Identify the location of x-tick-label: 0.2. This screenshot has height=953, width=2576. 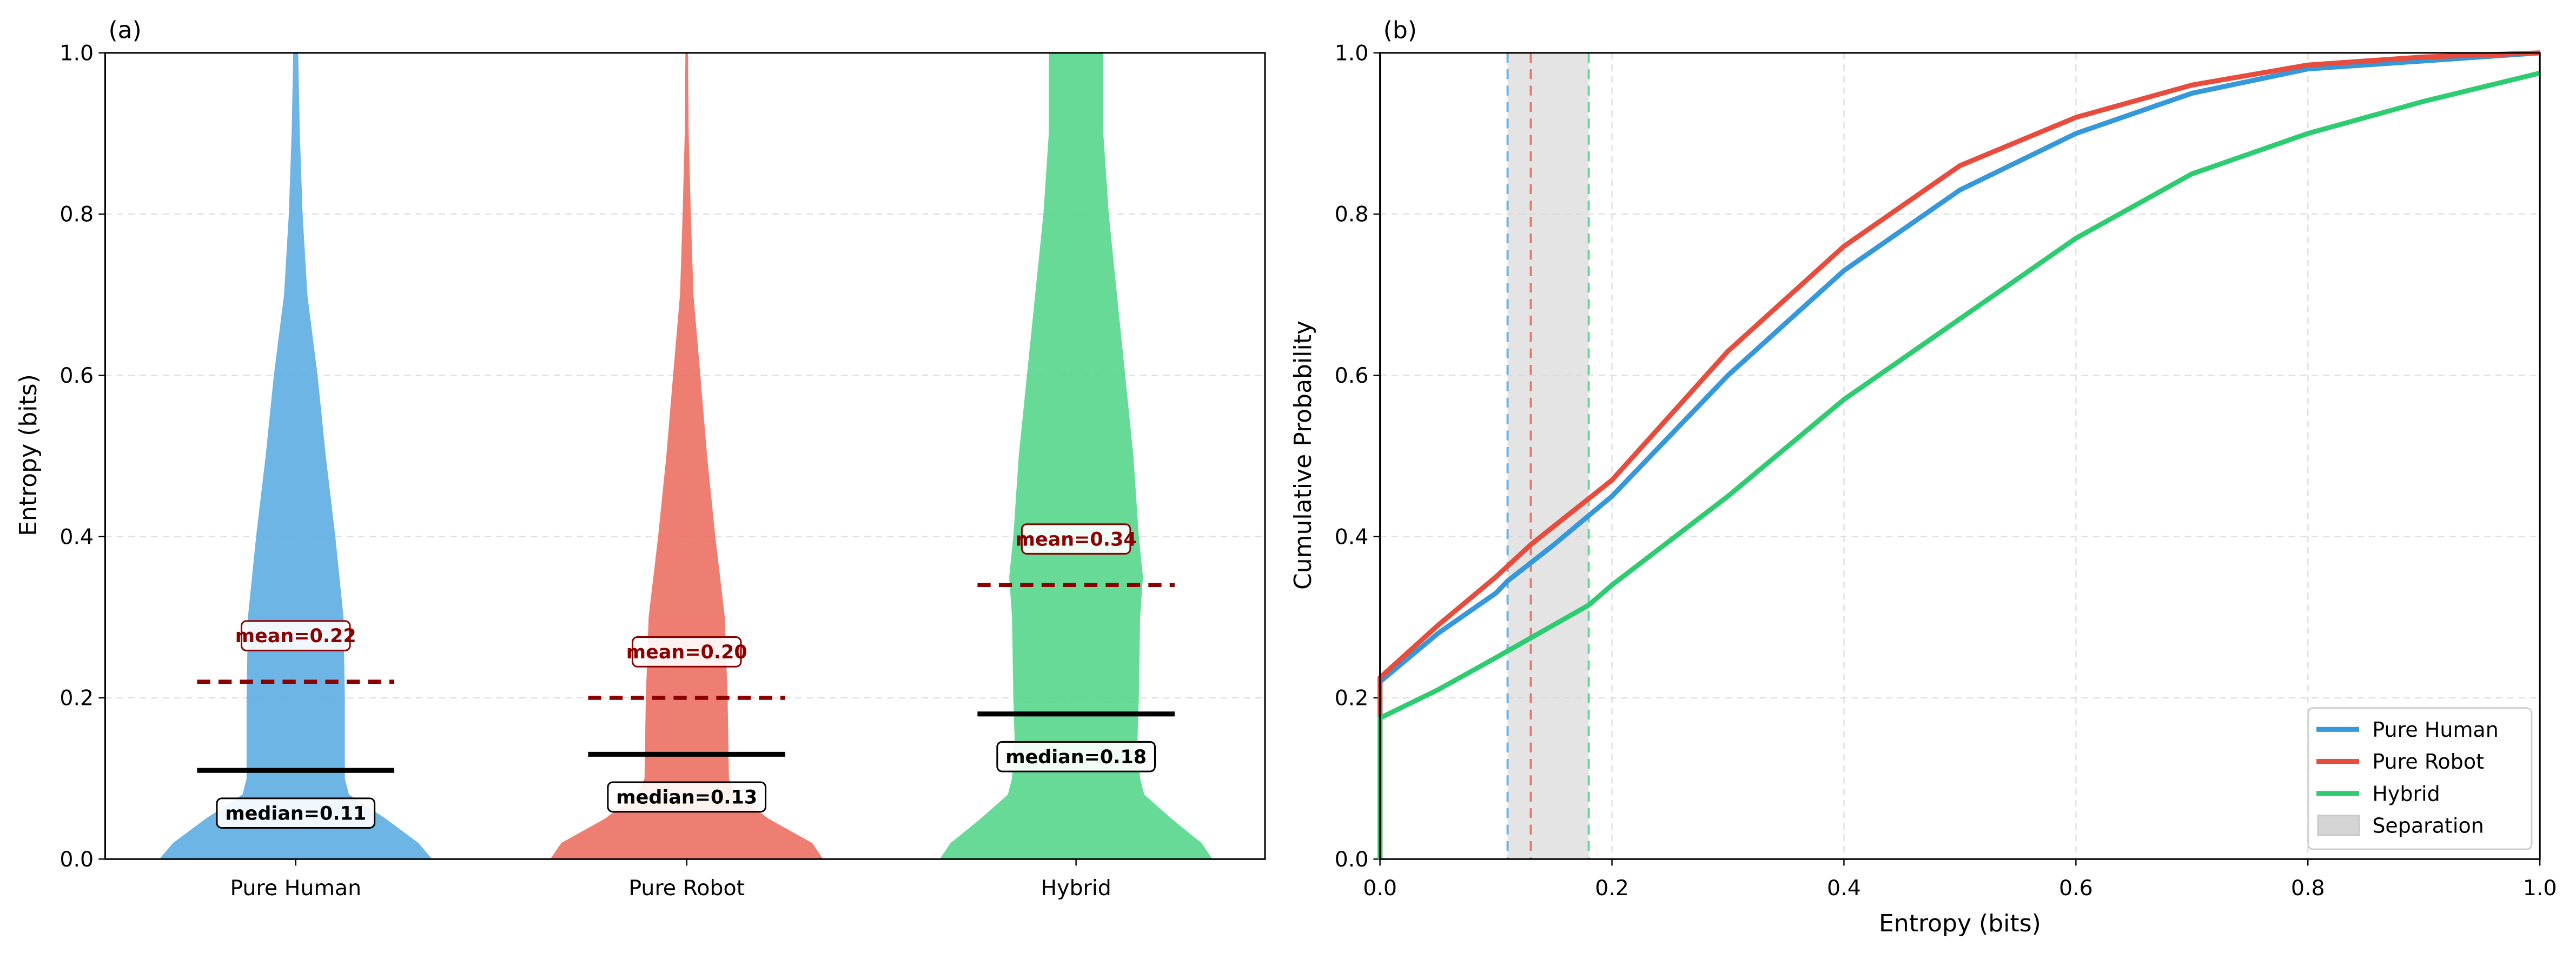
(1612, 888).